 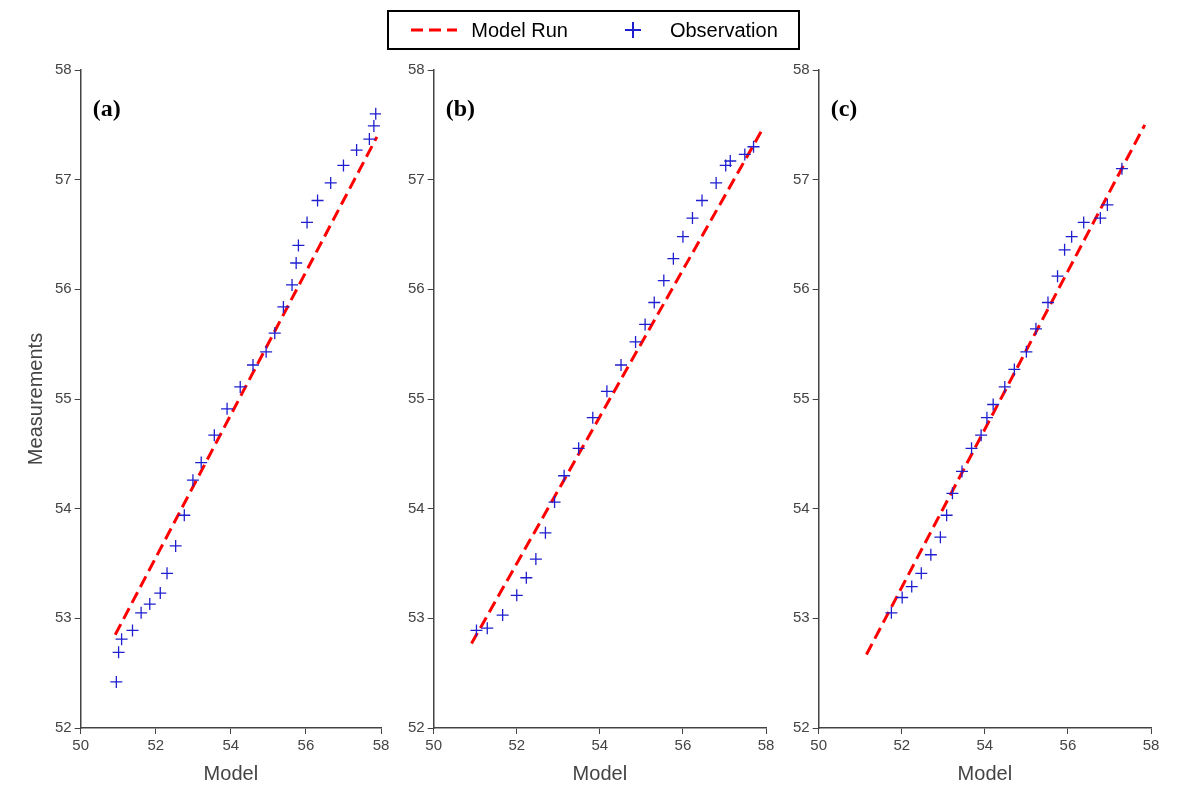 What do you see at coordinates (34, 399) in the screenshot?
I see `y-axis-title: Measurements` at bounding box center [34, 399].